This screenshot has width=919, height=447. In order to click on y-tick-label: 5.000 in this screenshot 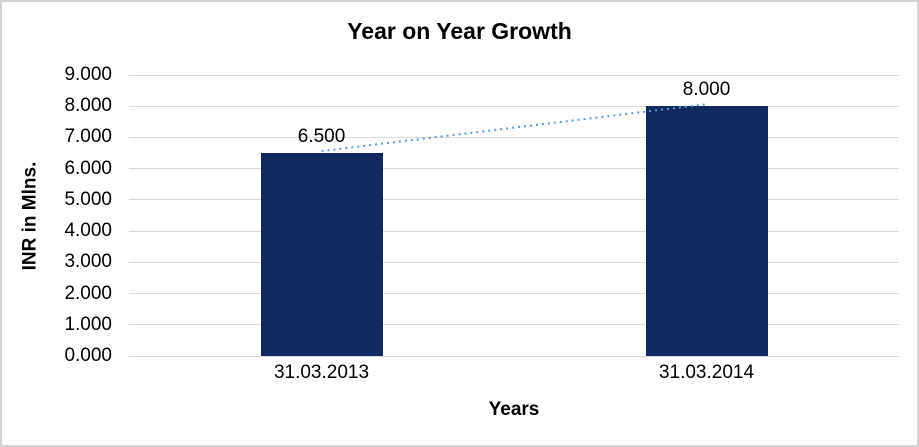, I will do `click(88, 199)`.